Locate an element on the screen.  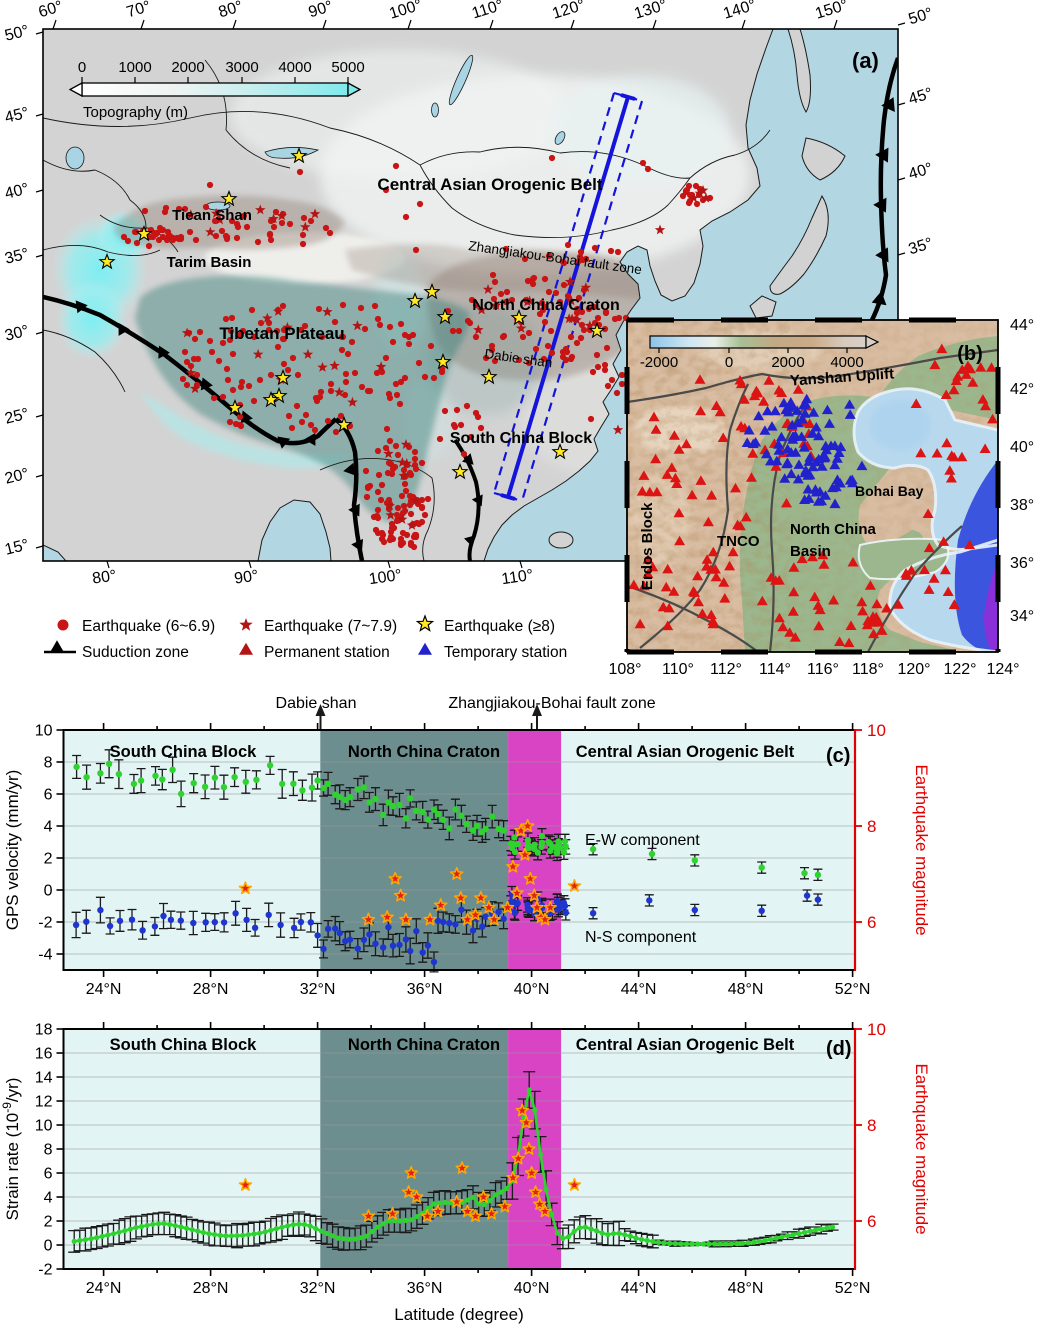
svg-text: (c) is located at coordinates (838, 756).